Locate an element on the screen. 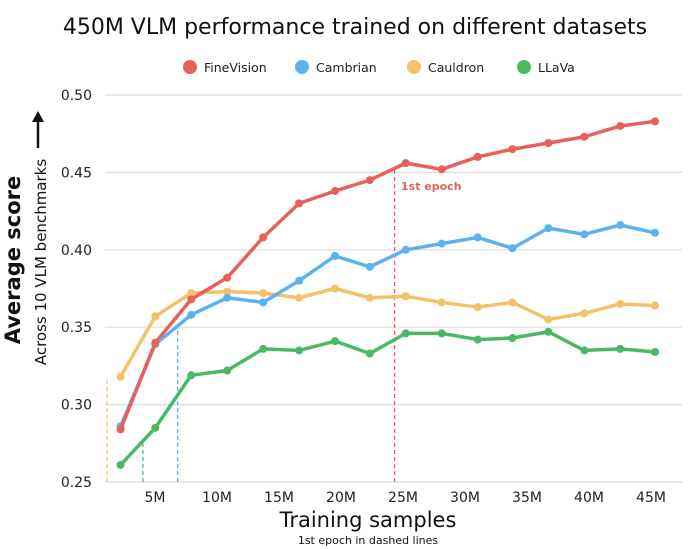  y-axis-label: Average score is located at coordinates (13, 260).